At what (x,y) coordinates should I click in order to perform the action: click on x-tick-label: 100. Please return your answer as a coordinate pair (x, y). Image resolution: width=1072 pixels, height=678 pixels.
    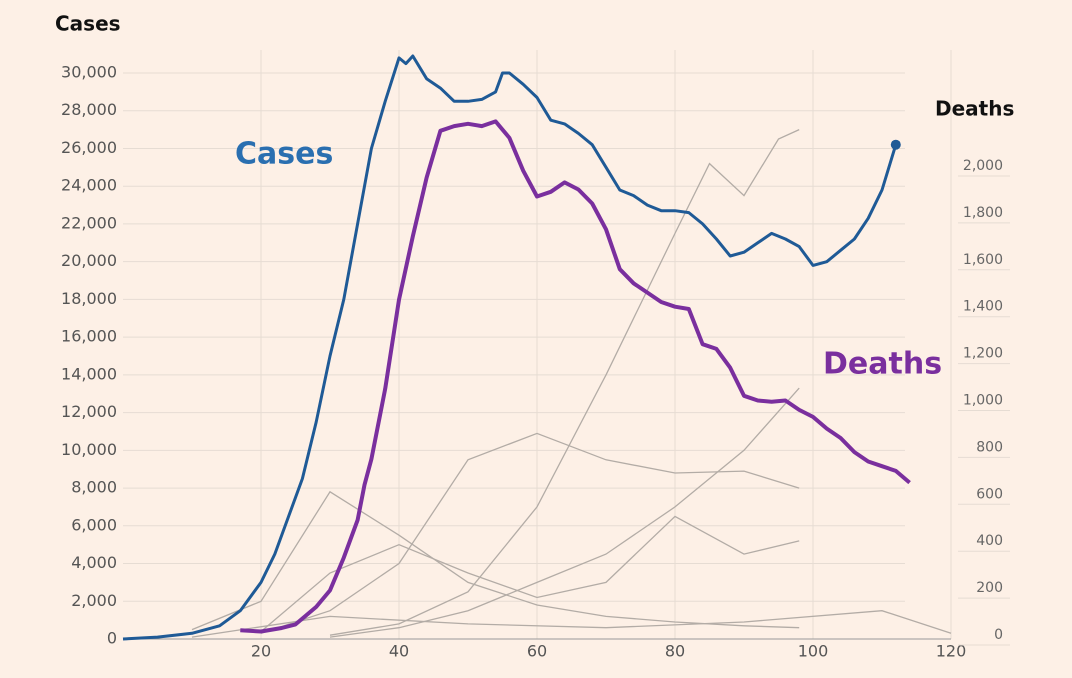
    Looking at the image, I should click on (813, 651).